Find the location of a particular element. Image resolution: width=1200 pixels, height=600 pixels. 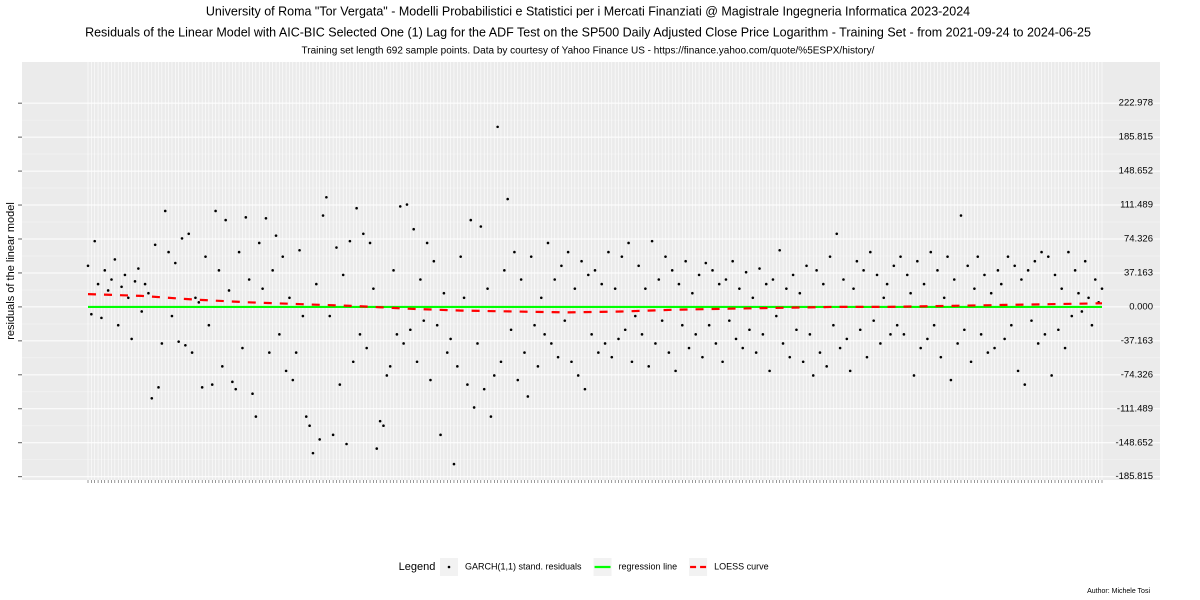

legend-key is located at coordinates (698, 567).